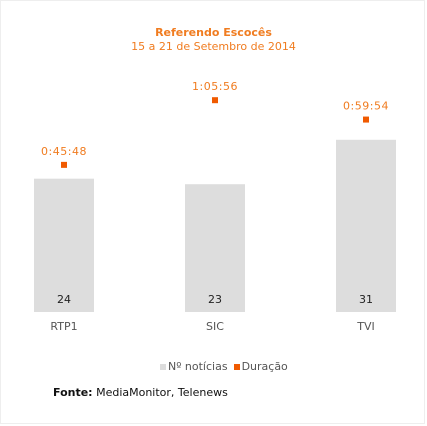  Describe the element at coordinates (198, 366) in the screenshot. I see `legend-label-noticias: Nº notícias` at that location.